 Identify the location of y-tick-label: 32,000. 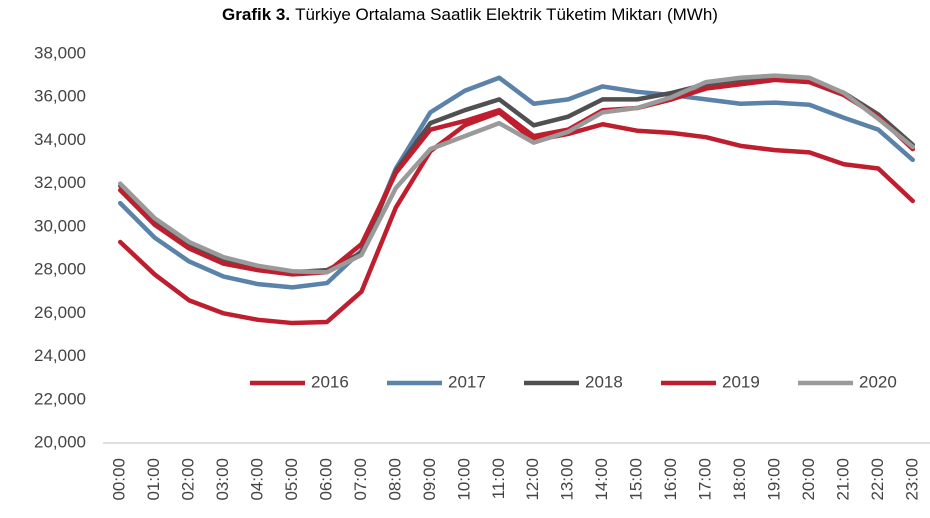
(60, 182).